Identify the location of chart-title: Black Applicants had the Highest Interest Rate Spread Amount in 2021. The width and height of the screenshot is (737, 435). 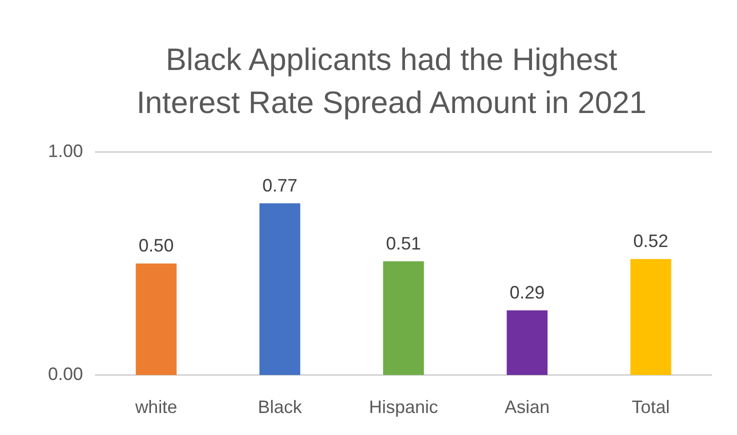
(391, 81).